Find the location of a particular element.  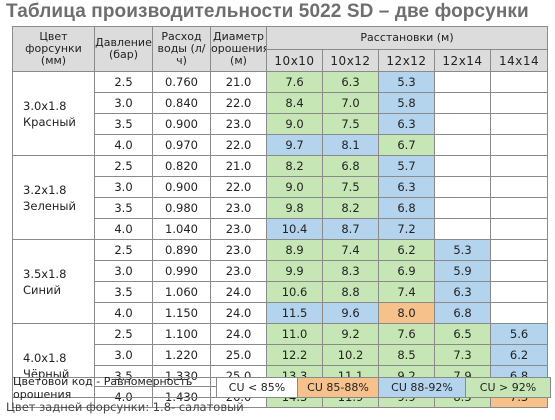

flow-cell: 1.220 is located at coordinates (181, 355).